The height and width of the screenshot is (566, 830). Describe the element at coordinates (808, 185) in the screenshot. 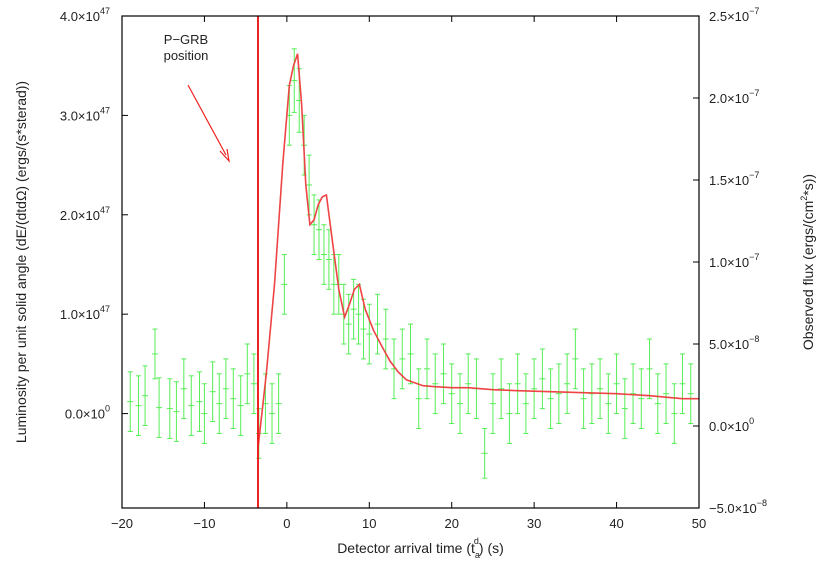

I see `y-right-axis-label-part: *s))` at that location.